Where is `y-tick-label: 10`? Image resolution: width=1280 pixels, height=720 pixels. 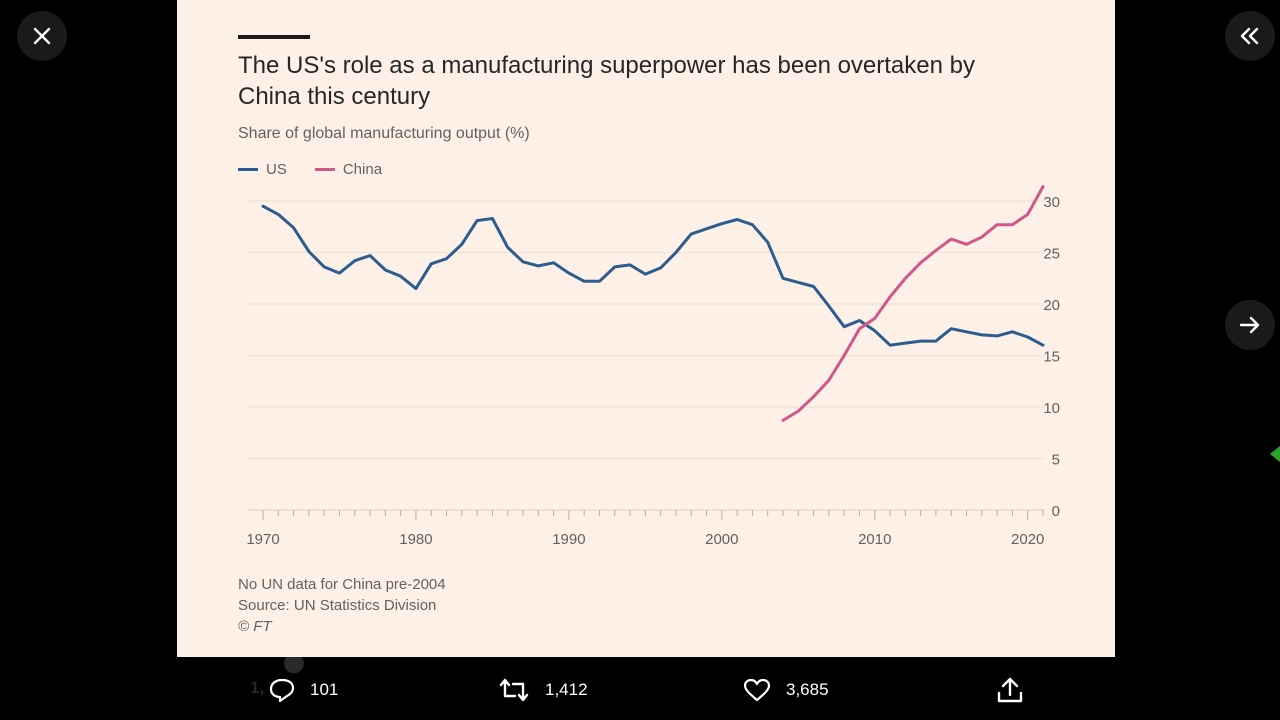
y-tick-label: 10 is located at coordinates (1051, 408).